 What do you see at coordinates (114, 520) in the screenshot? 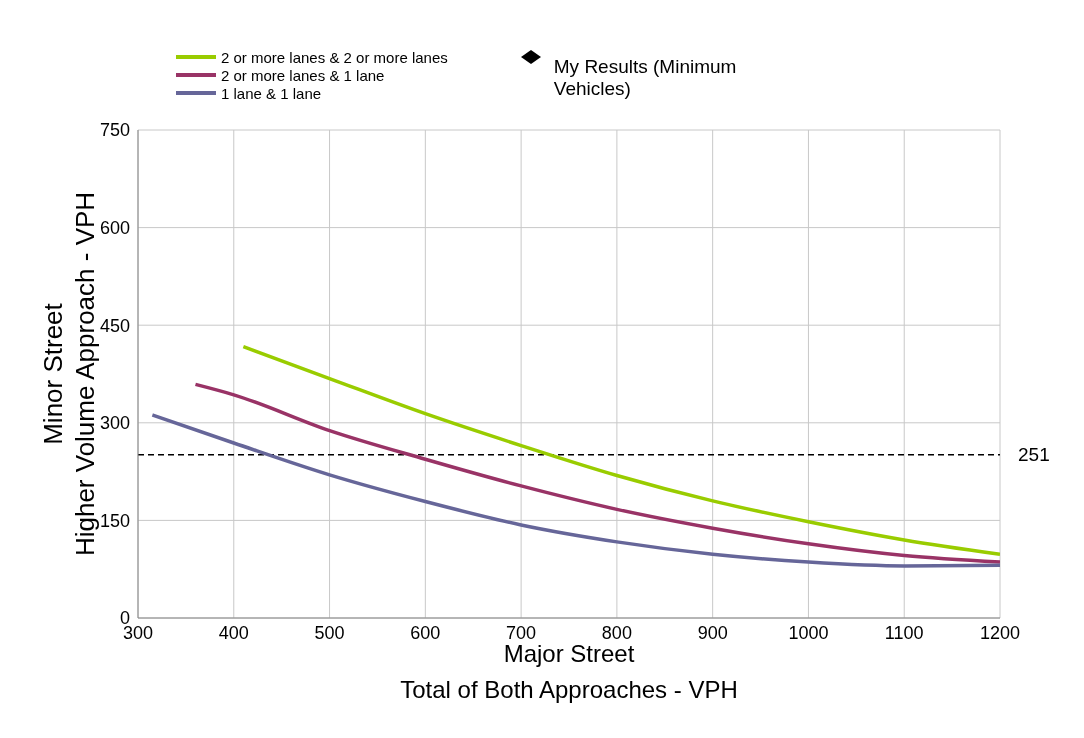
I see `y-tick-label: 150` at bounding box center [114, 520].